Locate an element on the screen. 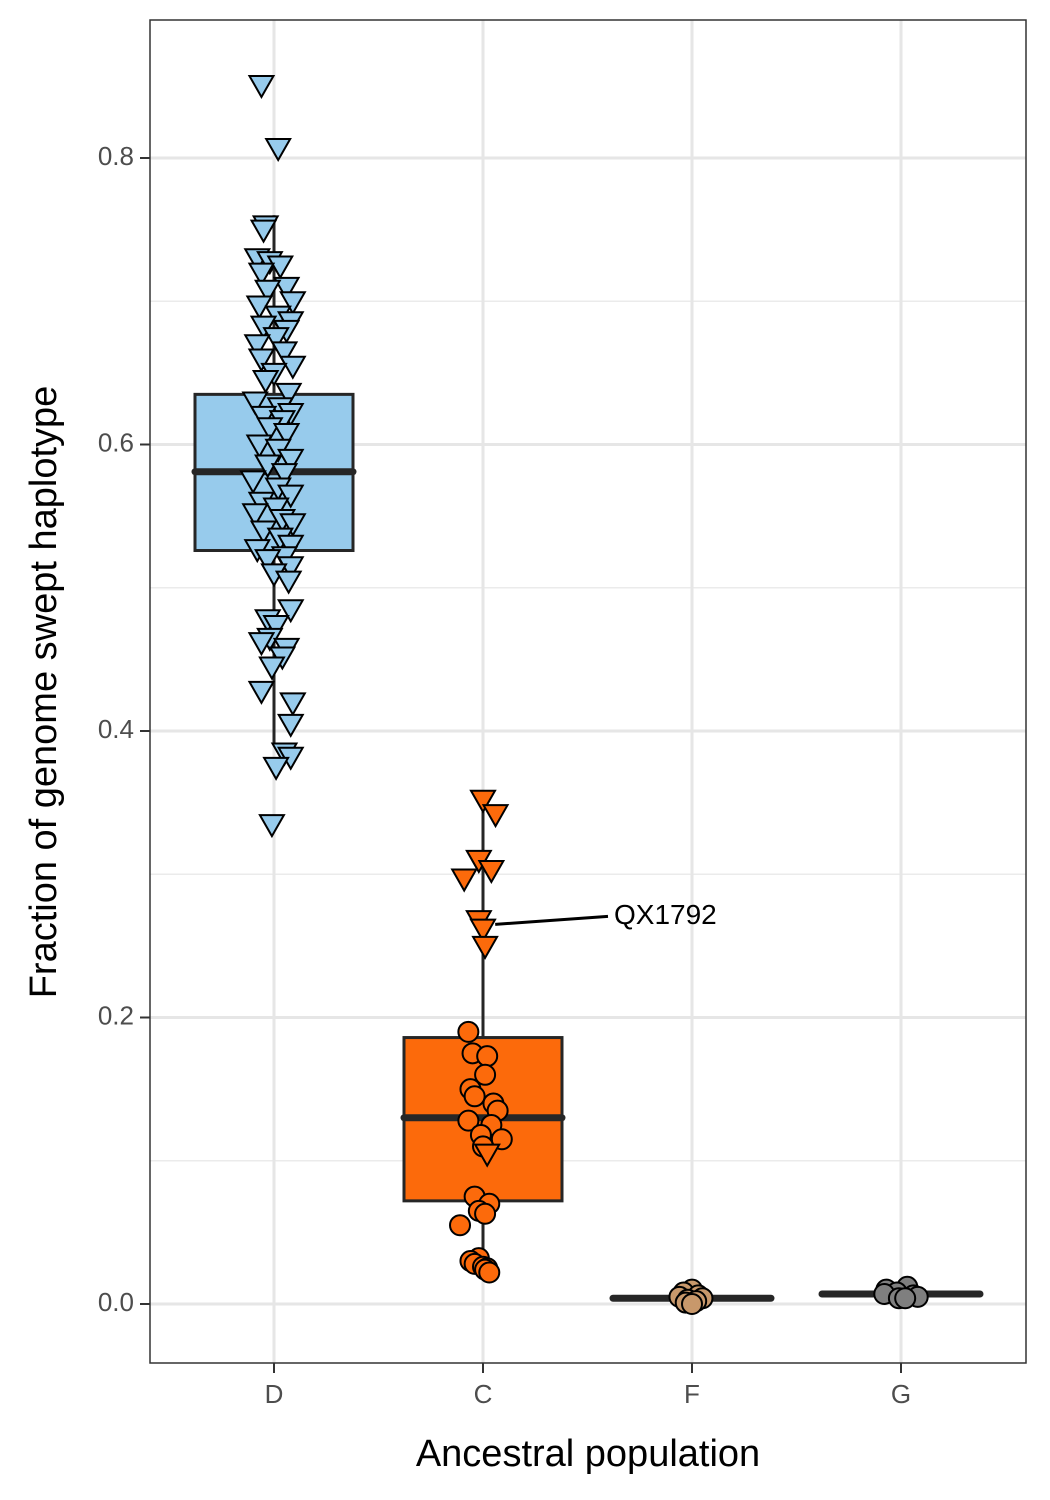  y-tick-label: 0.0 is located at coordinates (116, 1302).